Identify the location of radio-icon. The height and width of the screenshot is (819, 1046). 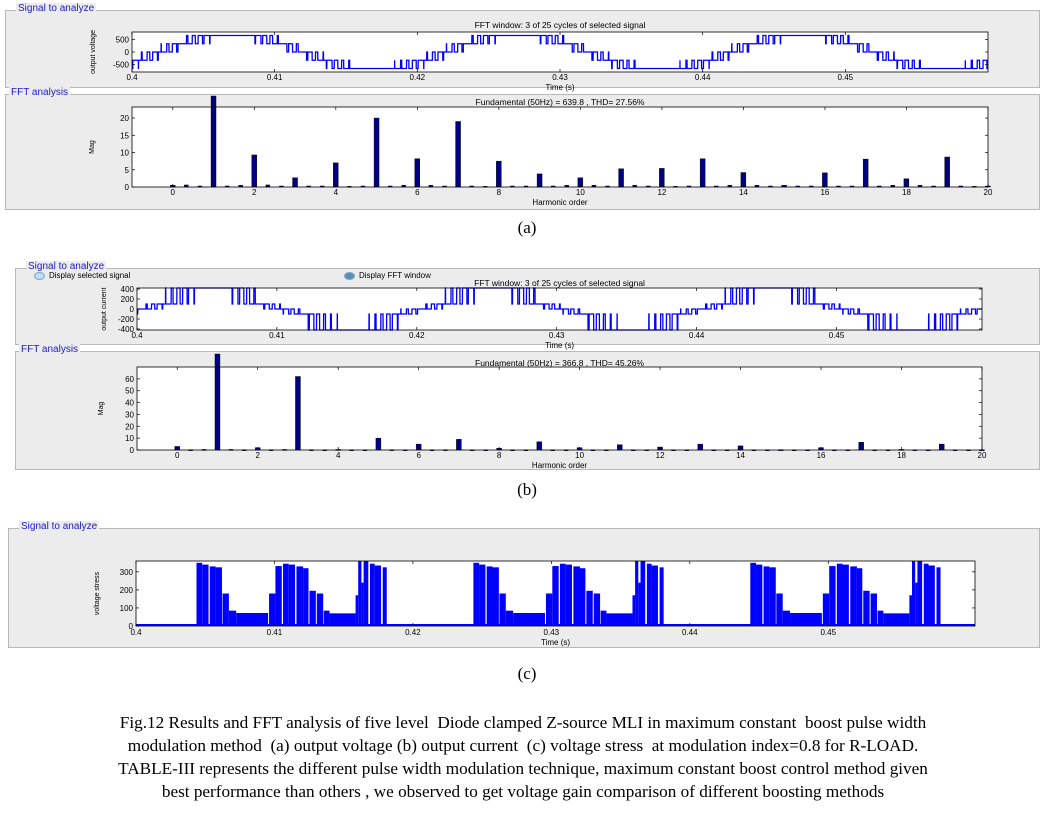
(39, 275).